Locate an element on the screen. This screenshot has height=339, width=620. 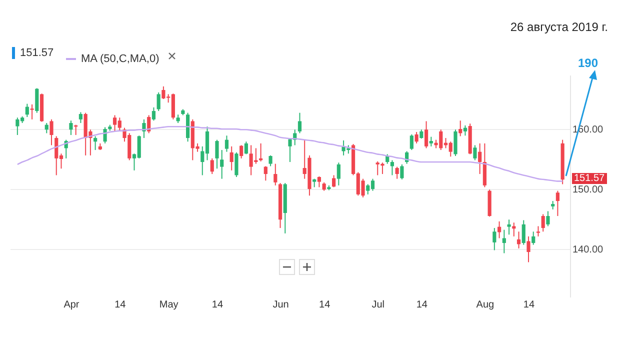
y-tick-label: 140.00 is located at coordinates (588, 250).